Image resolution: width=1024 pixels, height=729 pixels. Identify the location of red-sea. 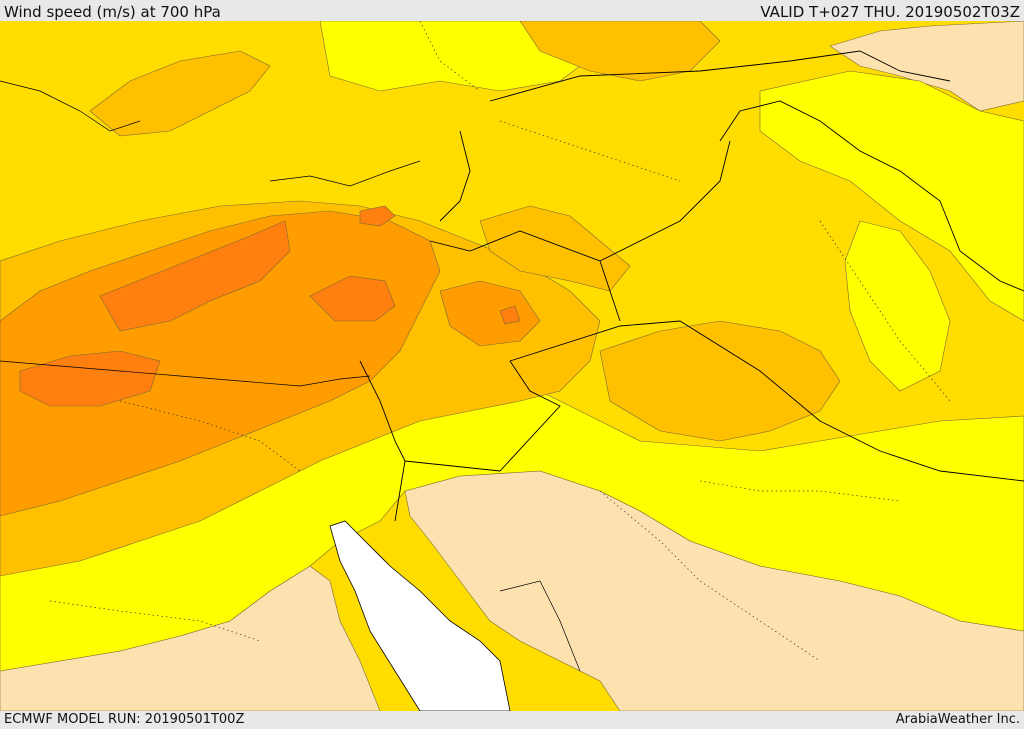
(420, 615).